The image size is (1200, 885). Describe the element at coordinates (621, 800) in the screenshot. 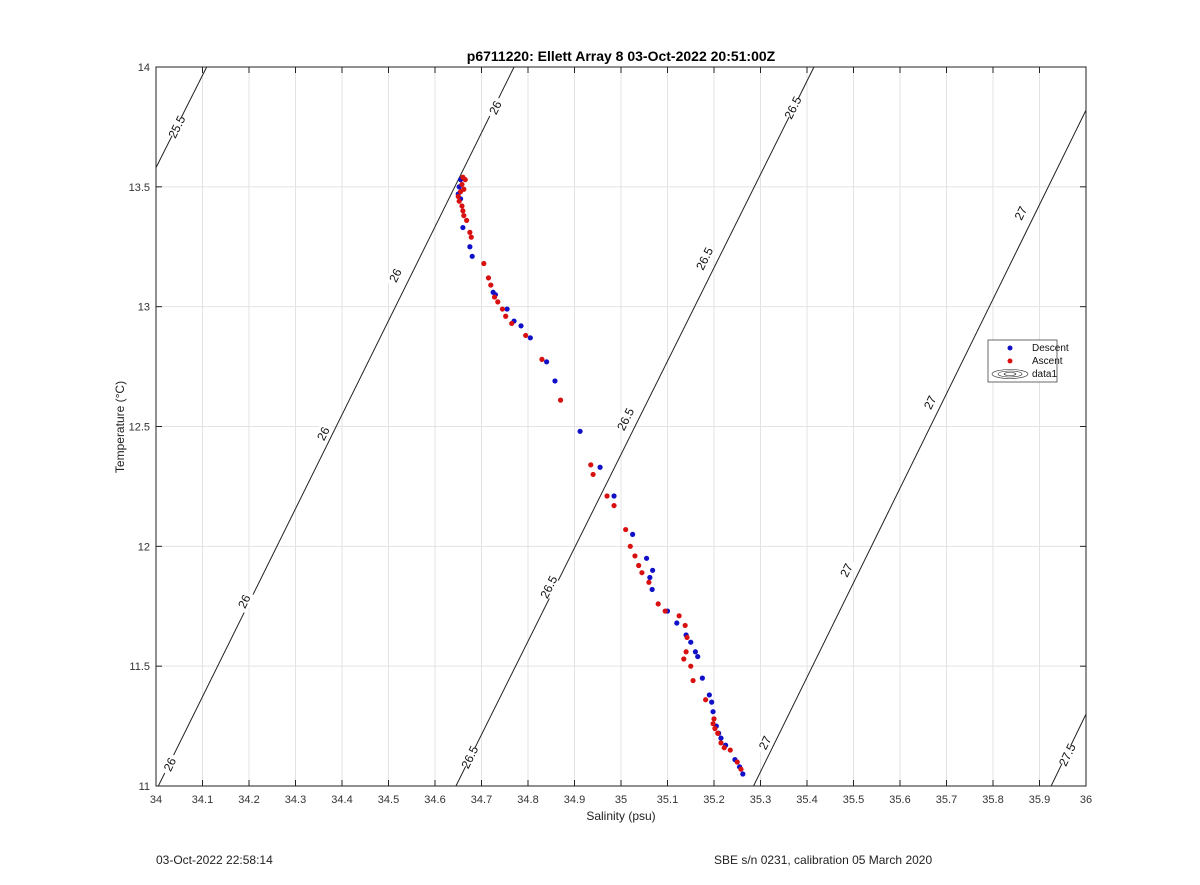

I see `x-tick-label: 35` at that location.